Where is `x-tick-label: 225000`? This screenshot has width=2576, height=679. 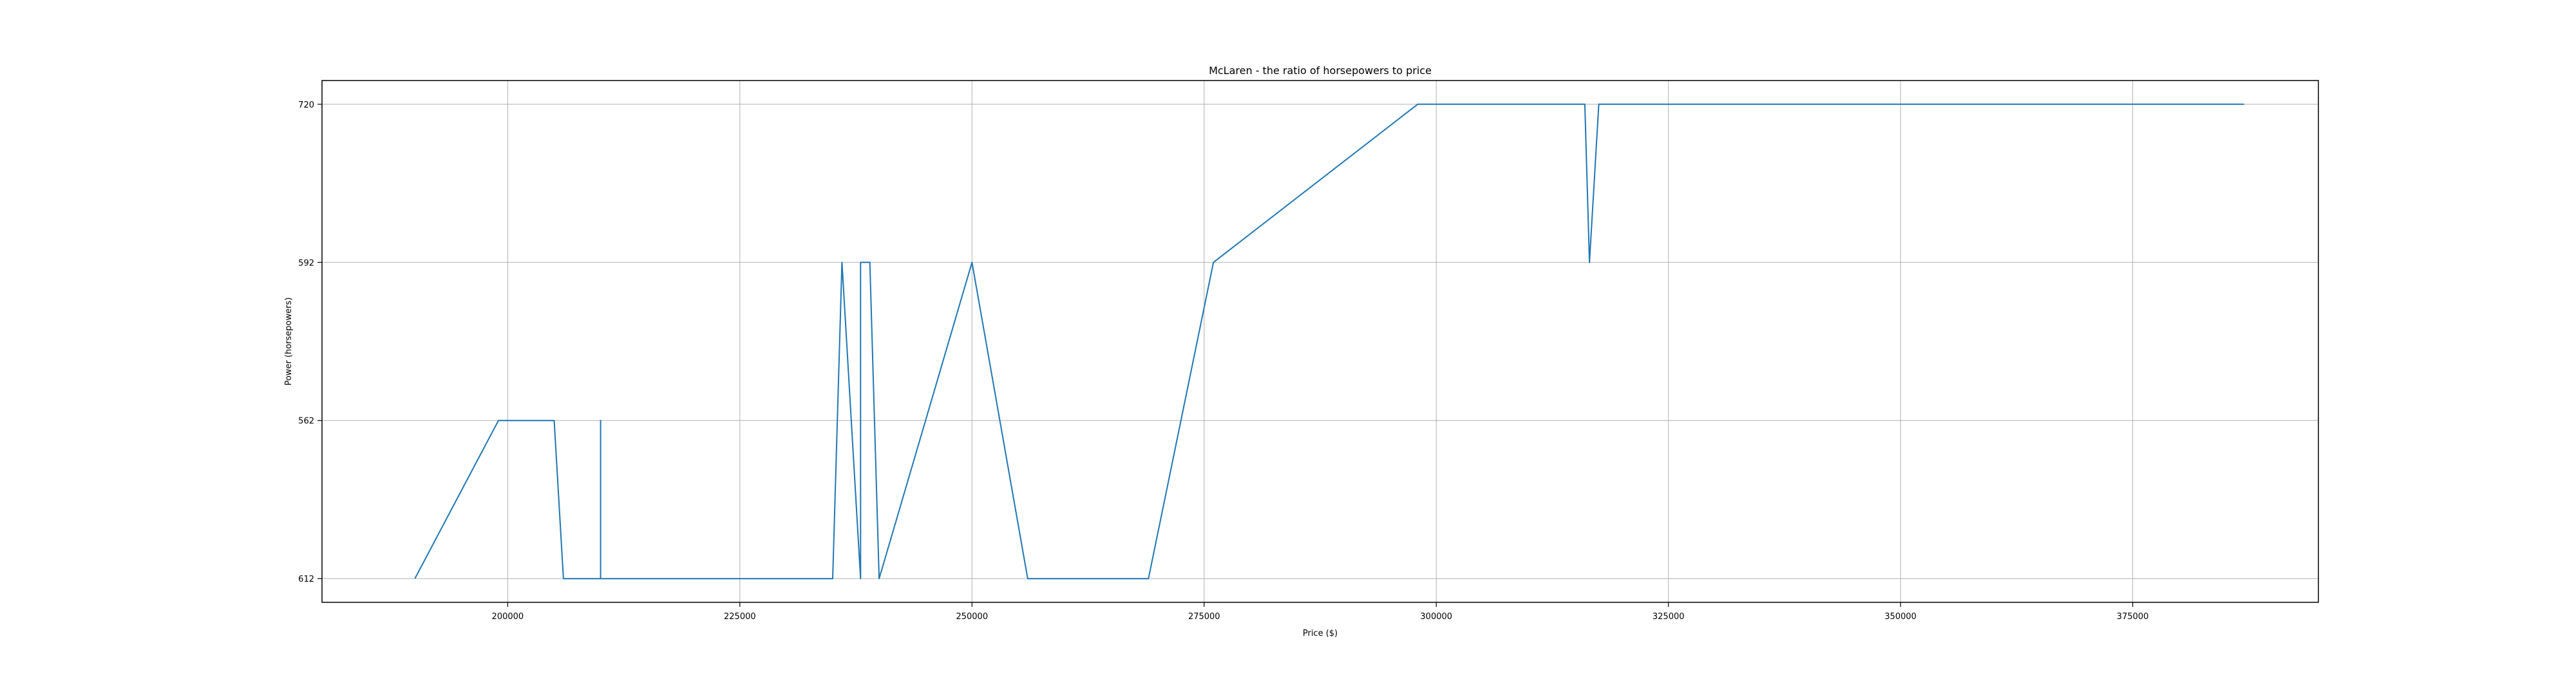 x-tick-label: 225000 is located at coordinates (740, 617).